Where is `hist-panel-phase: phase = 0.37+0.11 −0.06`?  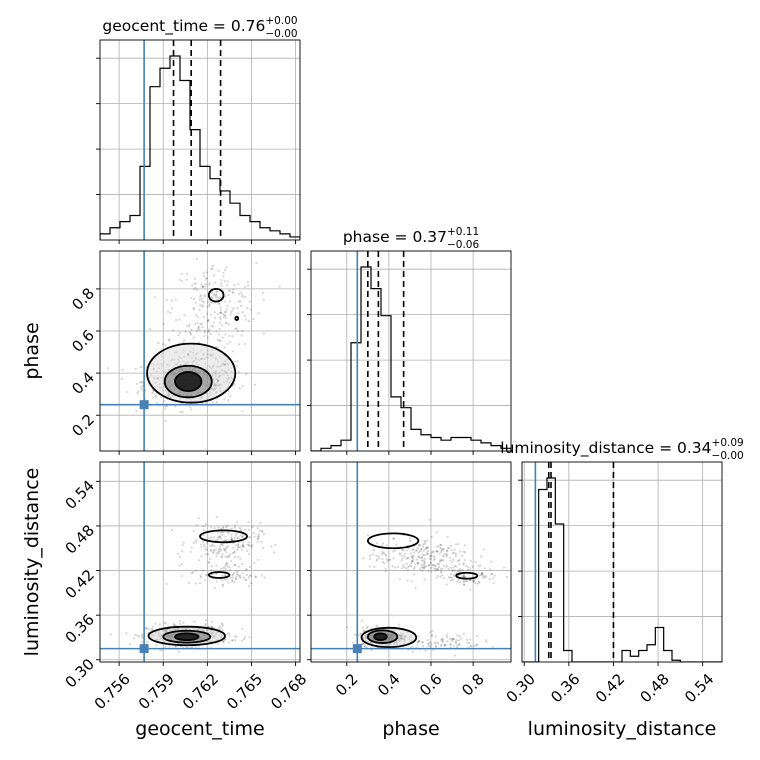
hist-panel-phase: phase = 0.37+0.11 −0.06 is located at coordinates (409, 340).